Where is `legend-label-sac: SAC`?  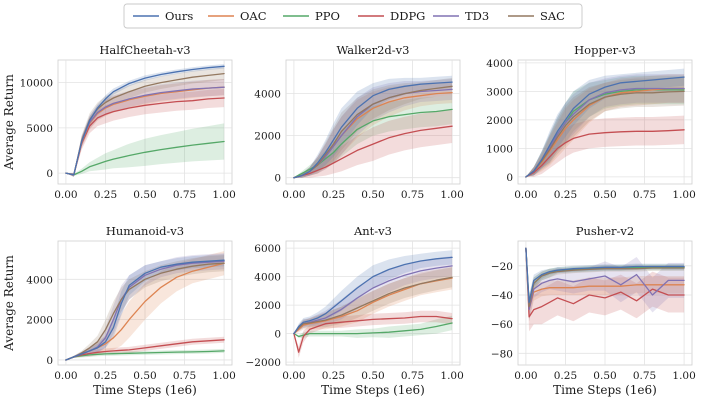 legend-label-sac: SAC is located at coordinates (552, 16).